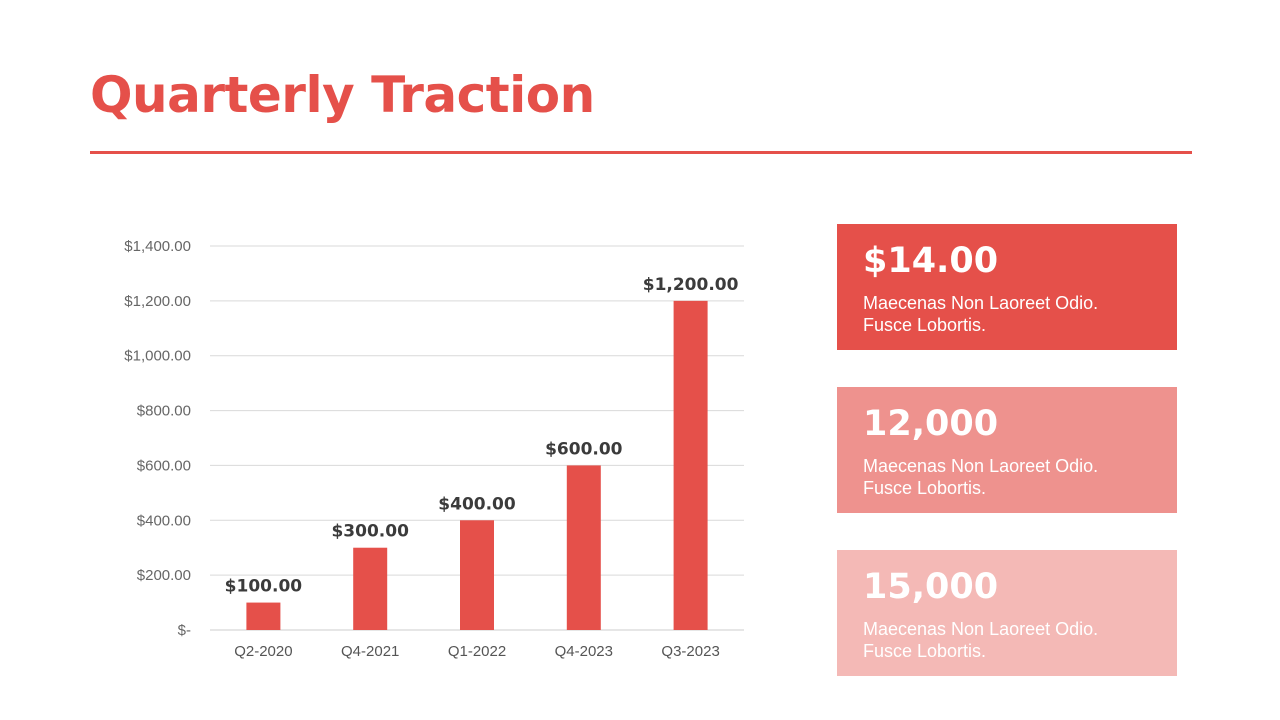  Describe the element at coordinates (584, 449) in the screenshot. I see `bar-data-label: $600.00` at that location.